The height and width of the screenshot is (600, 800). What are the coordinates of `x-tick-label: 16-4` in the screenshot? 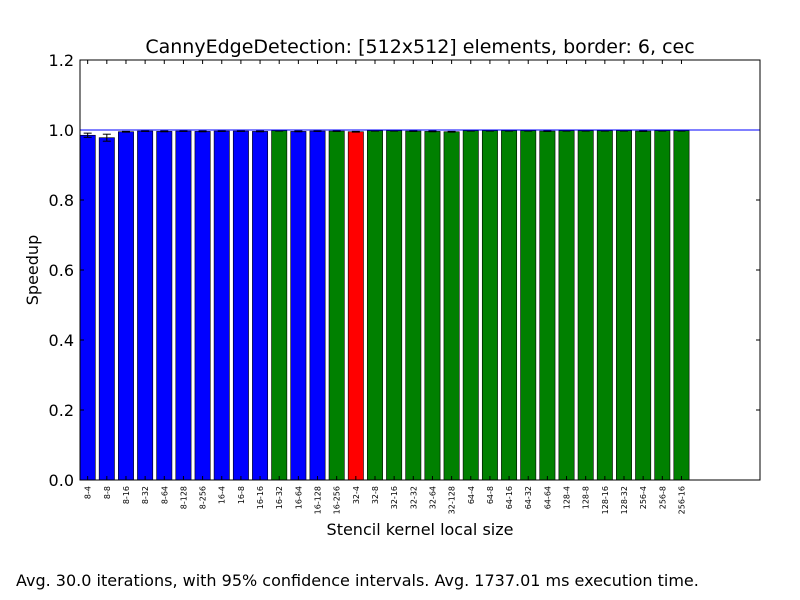 It's located at (222, 495).